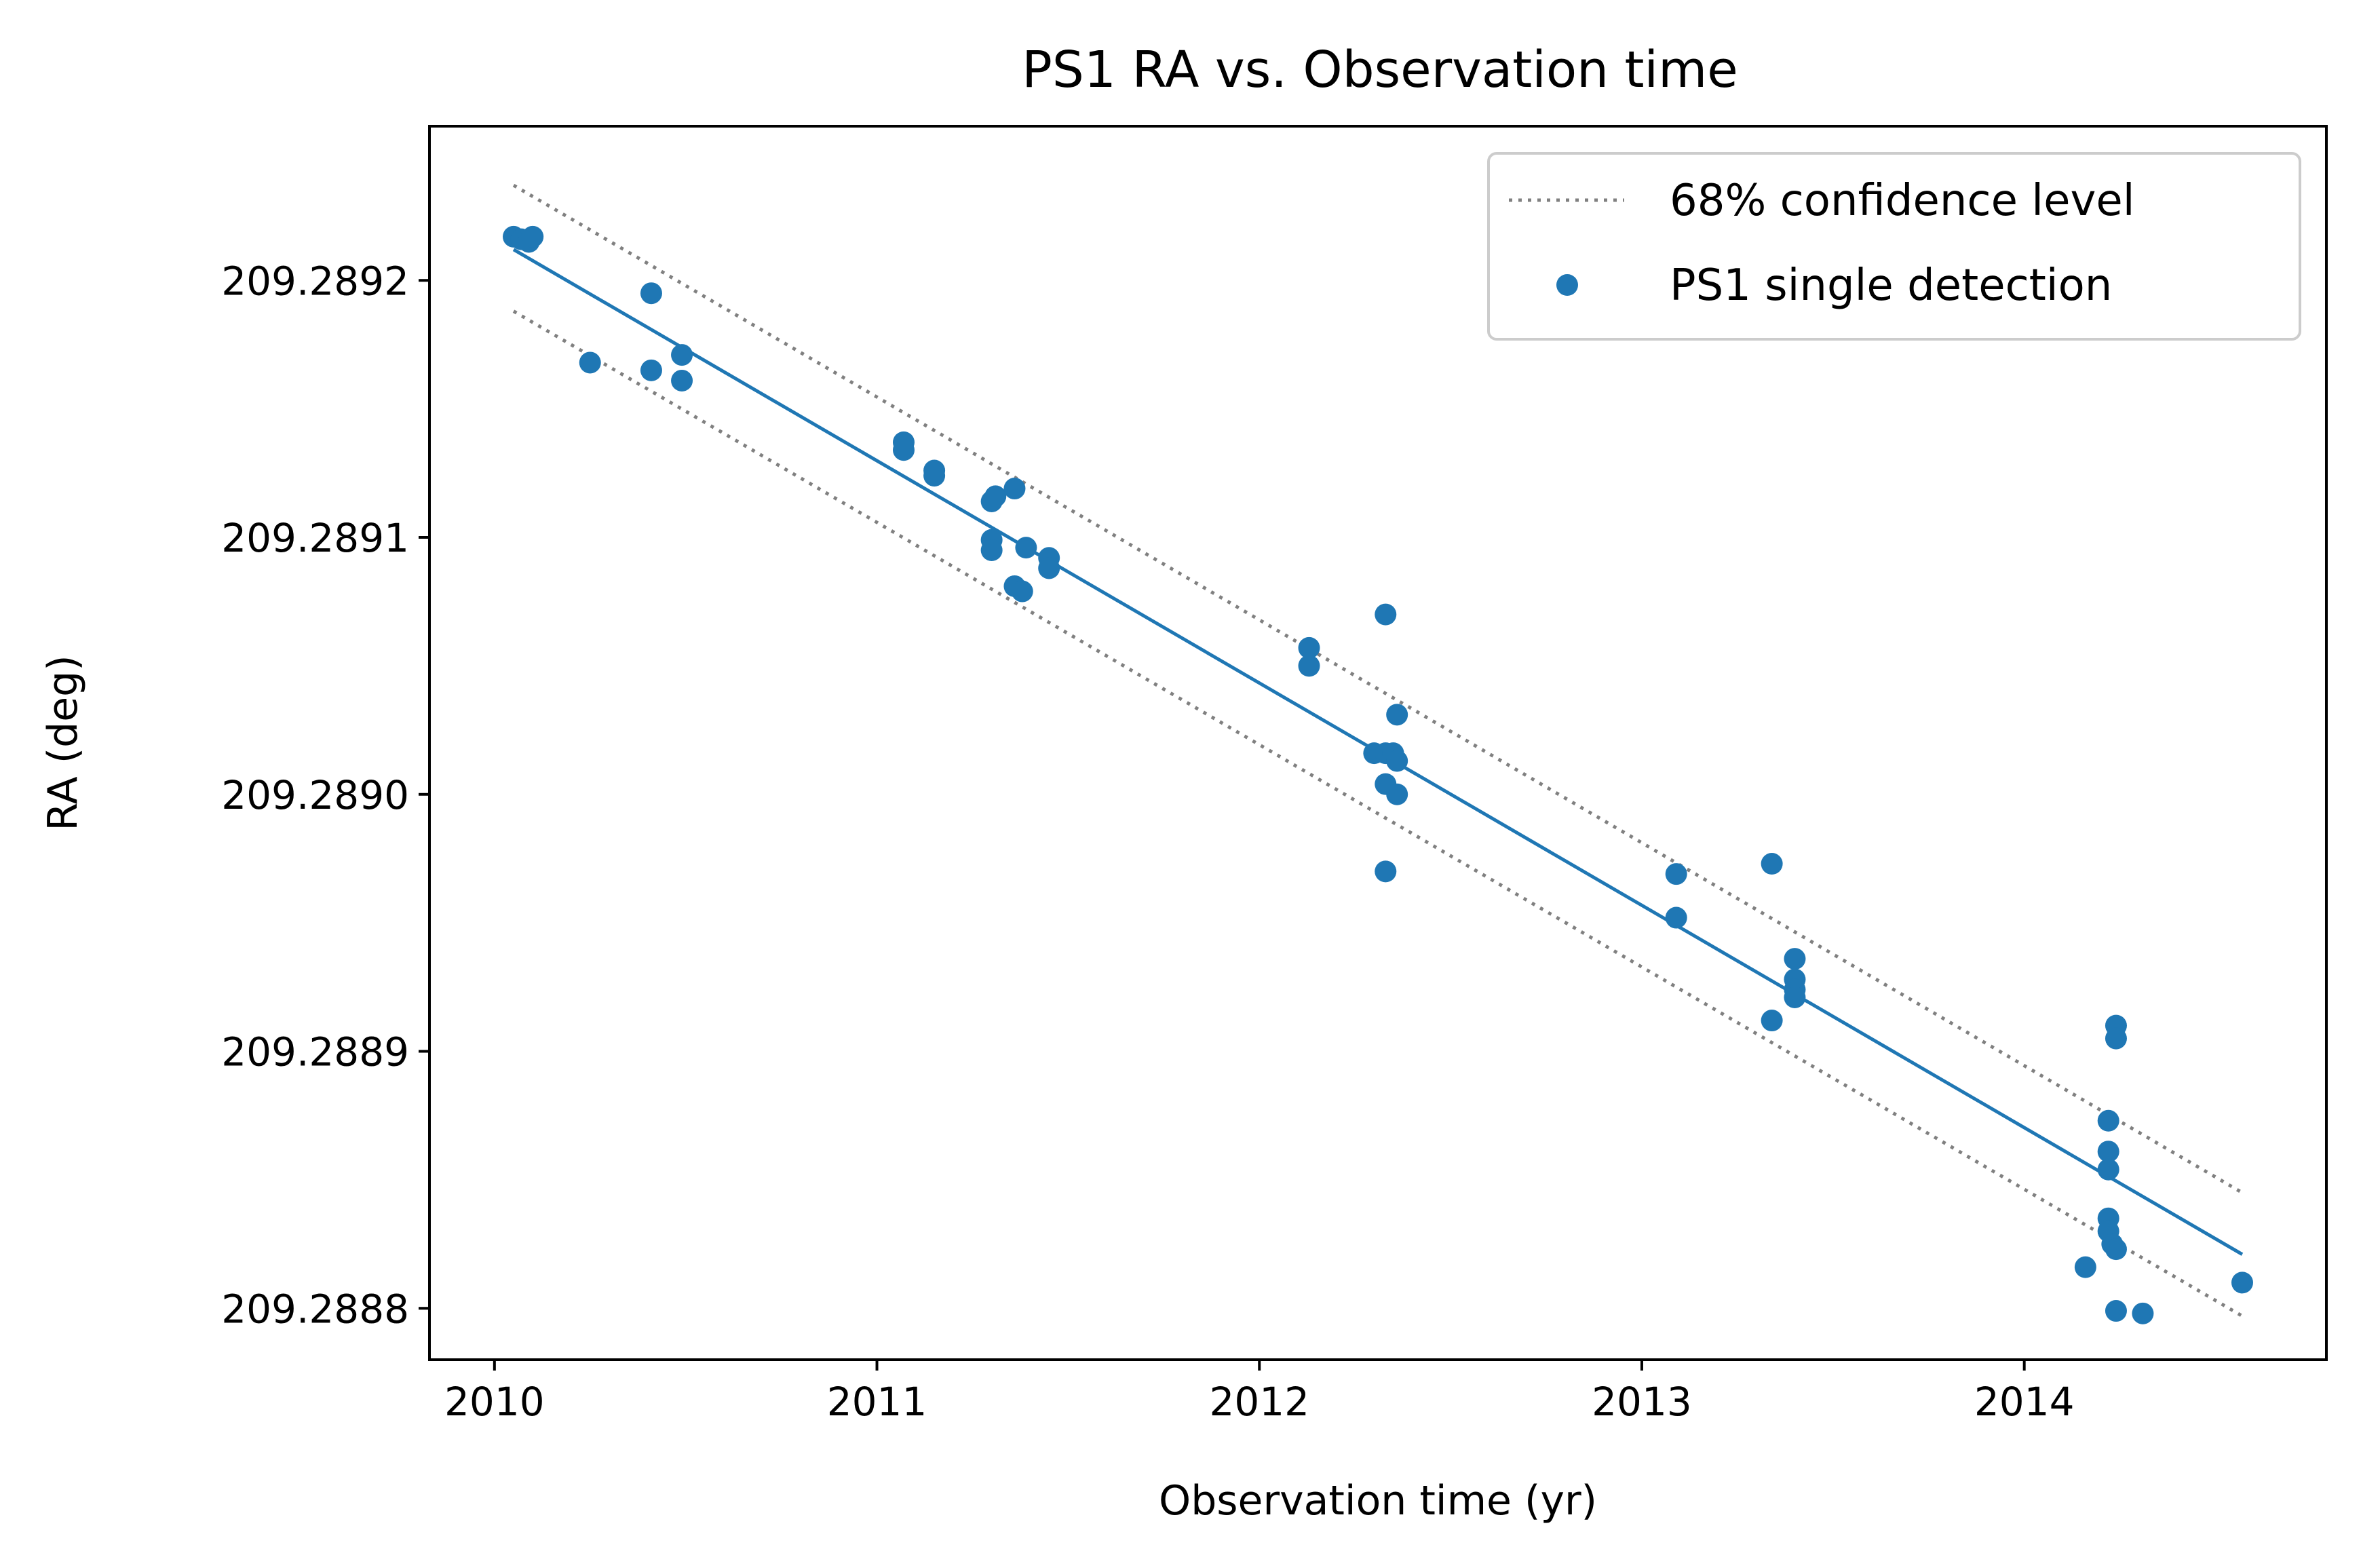 This screenshot has height=1568, width=2361. I want to click on legend-box, so click(1894, 246).